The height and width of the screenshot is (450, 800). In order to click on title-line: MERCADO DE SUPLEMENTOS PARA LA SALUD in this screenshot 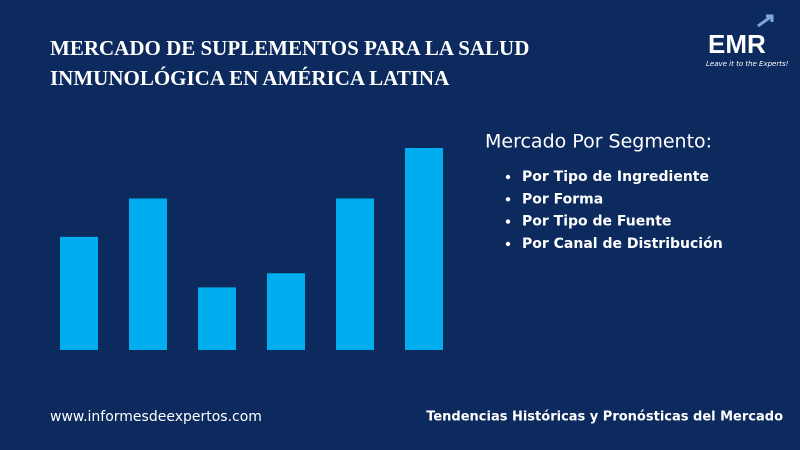, I will do `click(289, 48)`.